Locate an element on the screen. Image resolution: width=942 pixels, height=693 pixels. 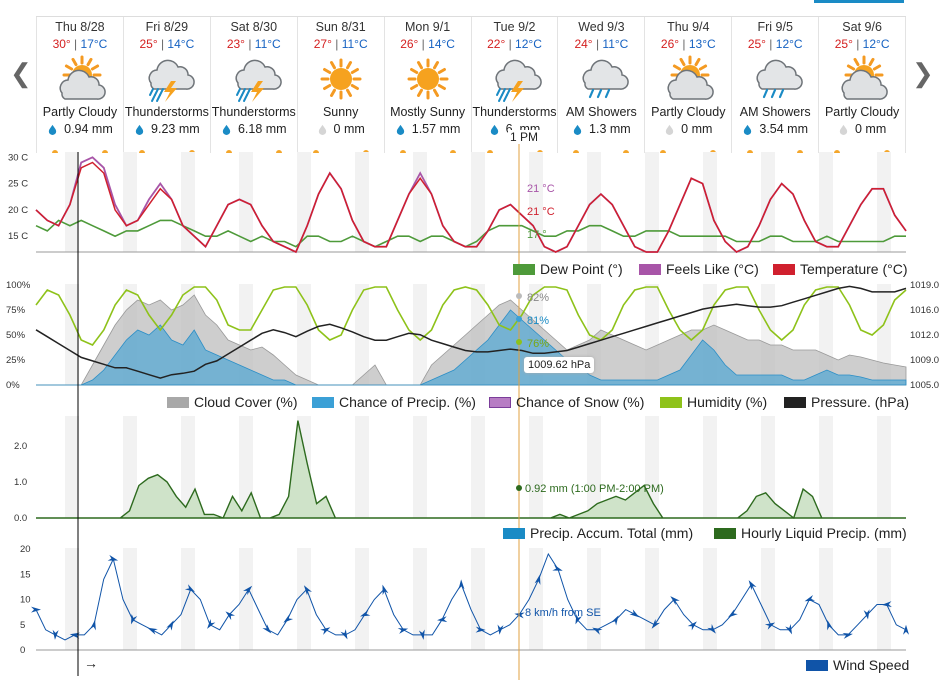
day-condition: Partly Cloudy is located at coordinates (688, 112).